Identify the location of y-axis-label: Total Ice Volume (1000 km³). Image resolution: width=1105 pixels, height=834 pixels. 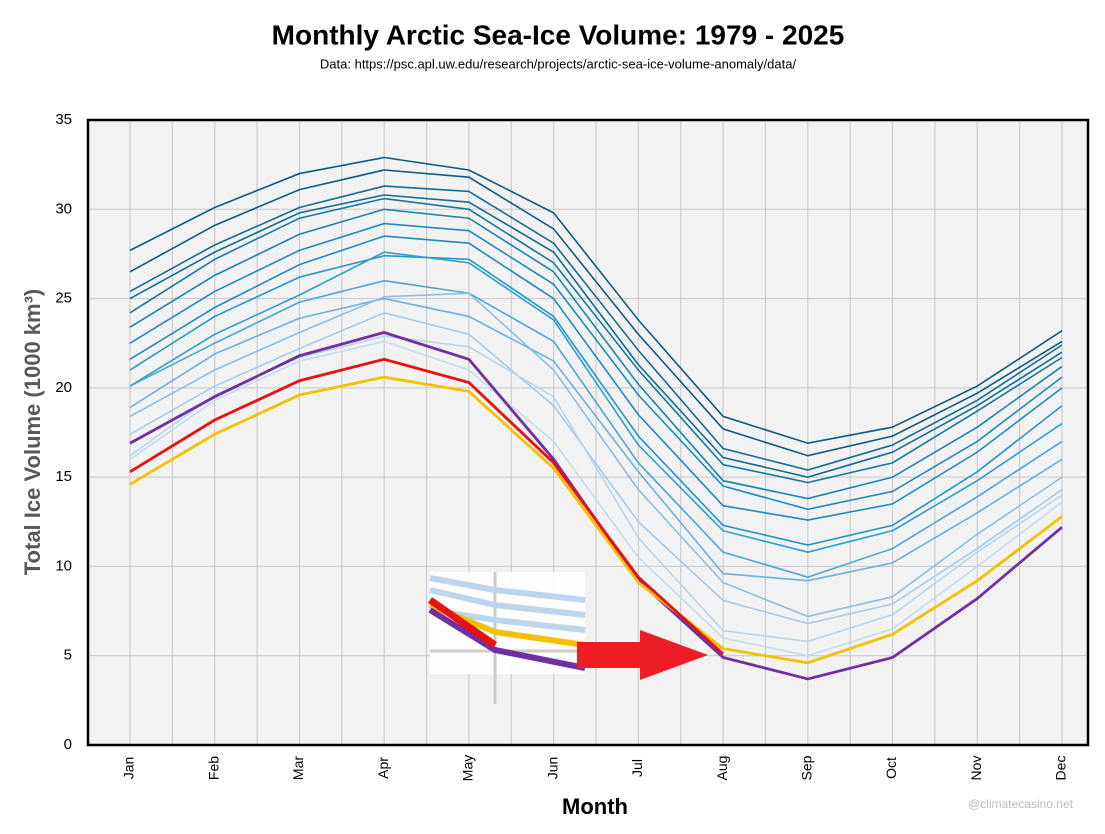
(32, 432).